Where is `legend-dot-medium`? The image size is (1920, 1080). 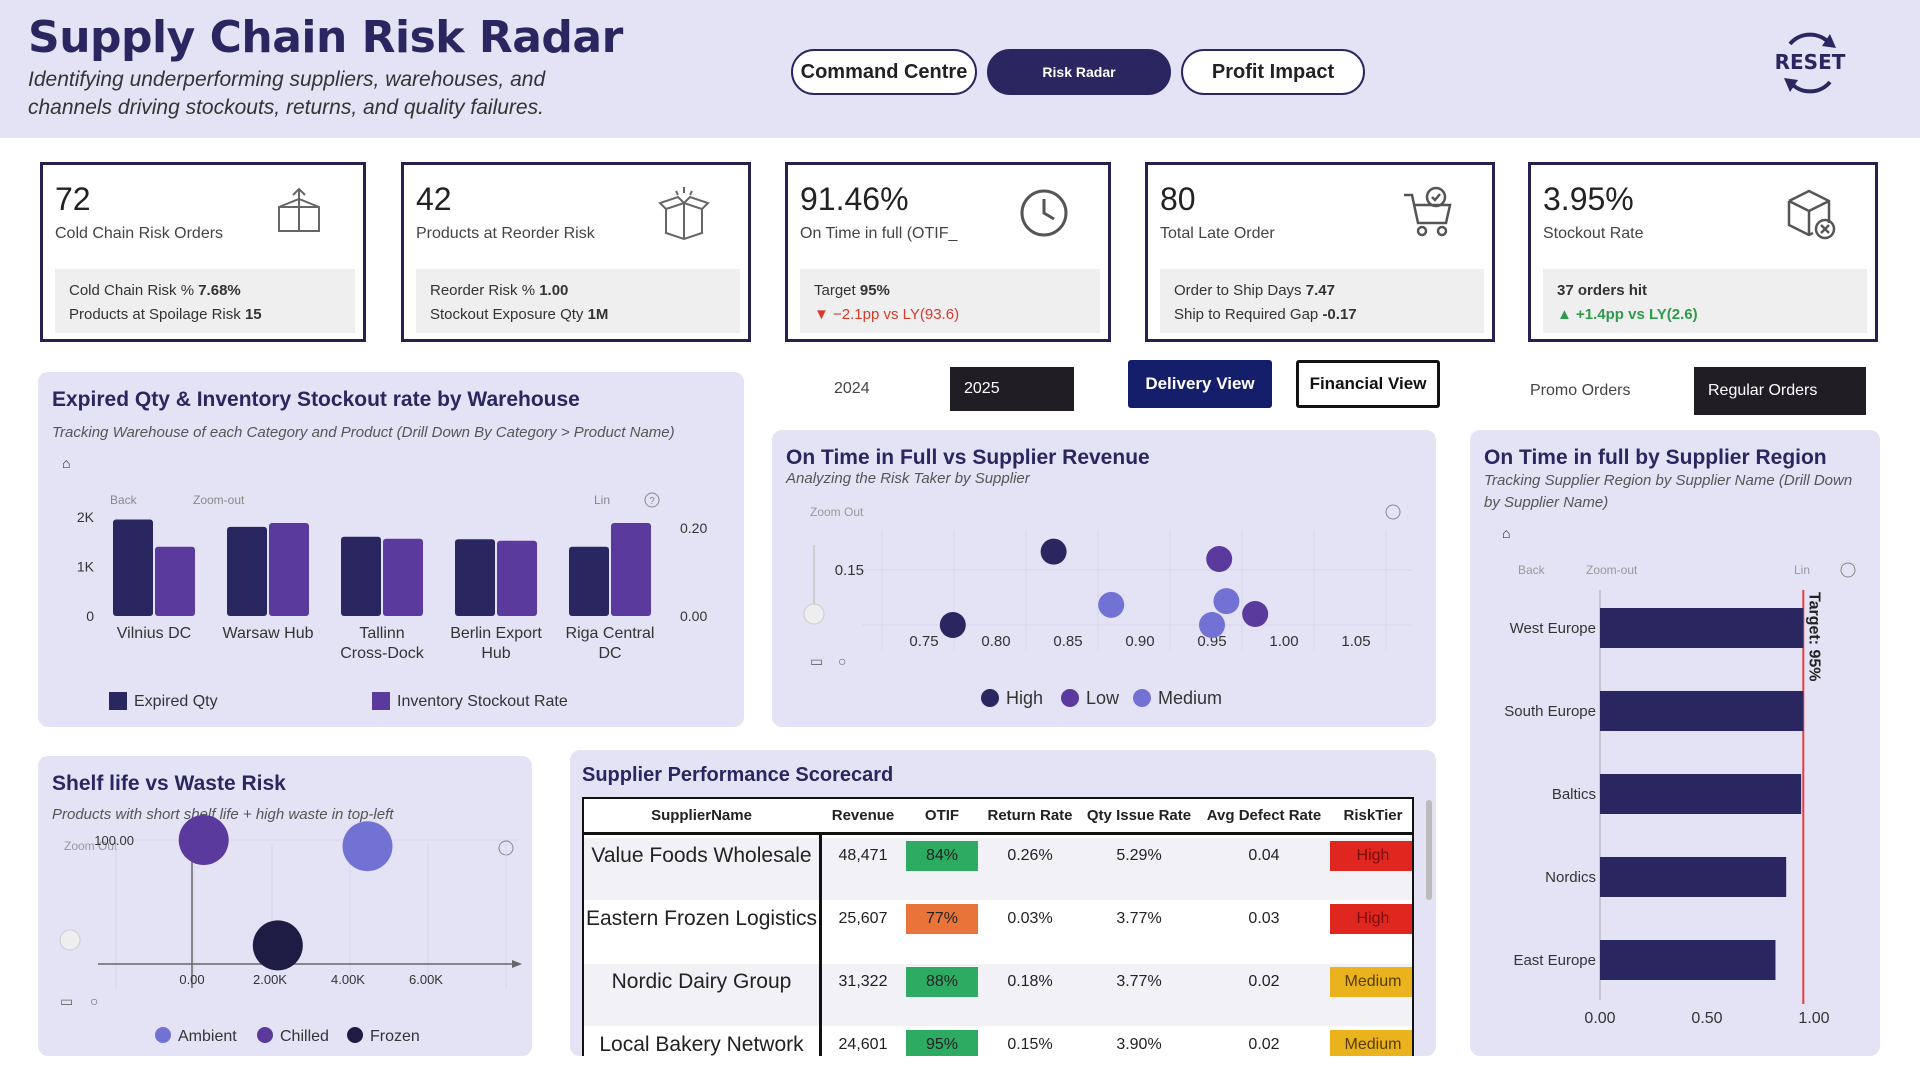
legend-dot-medium is located at coordinates (1142, 698).